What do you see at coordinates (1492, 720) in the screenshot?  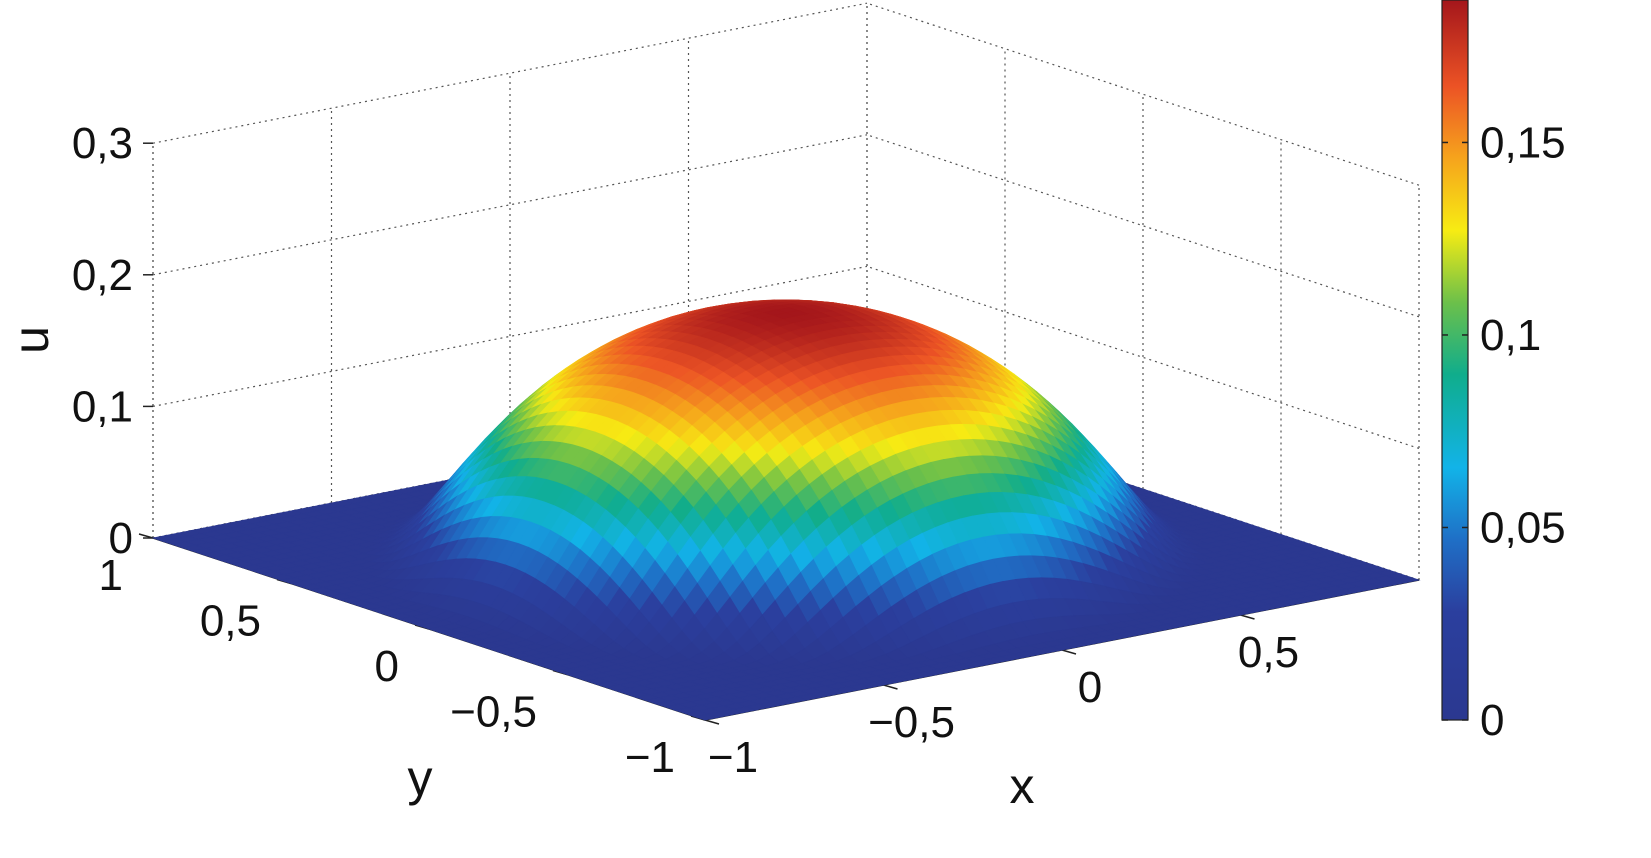 I see `colorbar-tick-label-0: 0` at bounding box center [1492, 720].